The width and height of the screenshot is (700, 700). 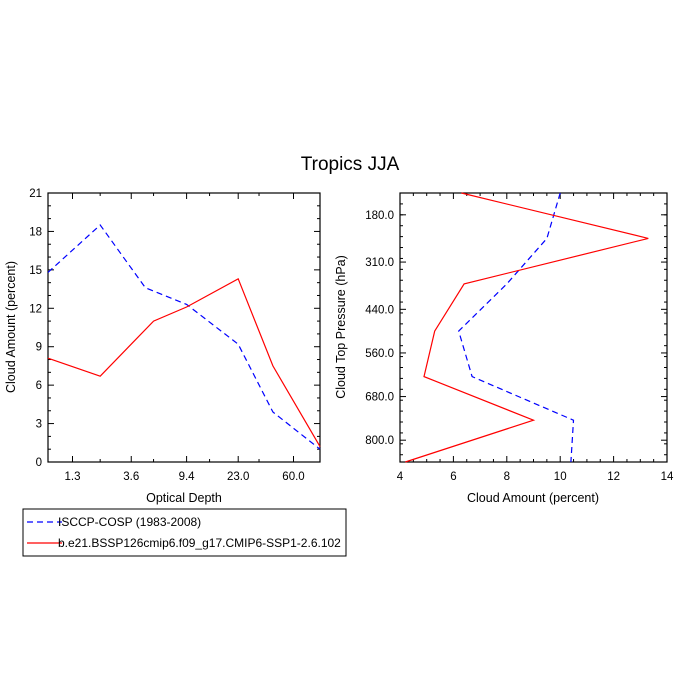 What do you see at coordinates (184, 498) in the screenshot?
I see `left-xlabel: Optical Depth` at bounding box center [184, 498].